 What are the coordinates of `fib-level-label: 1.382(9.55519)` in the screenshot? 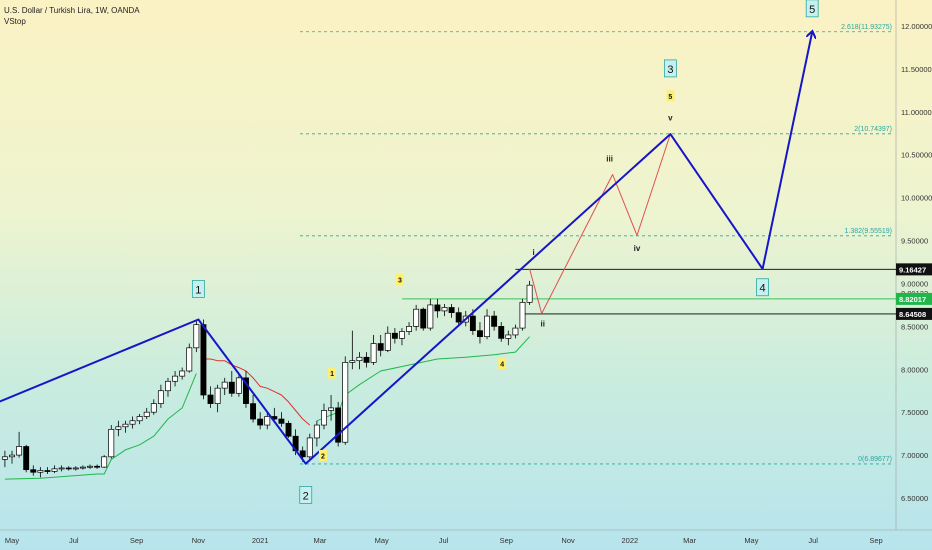 It's located at (868, 231).